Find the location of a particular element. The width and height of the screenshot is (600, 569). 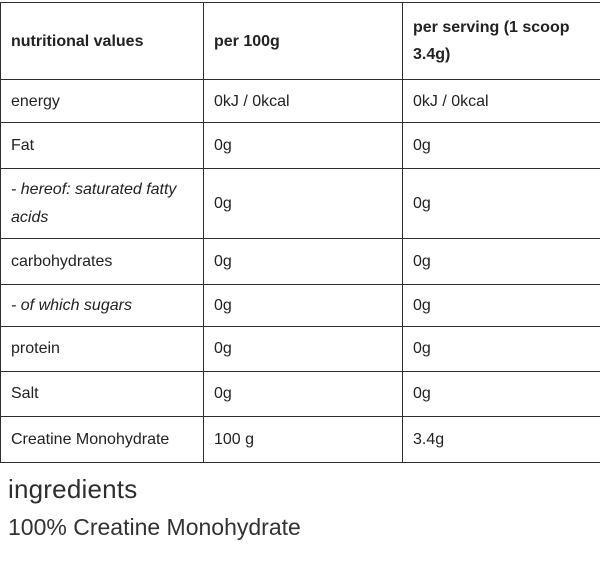

cell-per-serving: 3.4g is located at coordinates (501, 439).